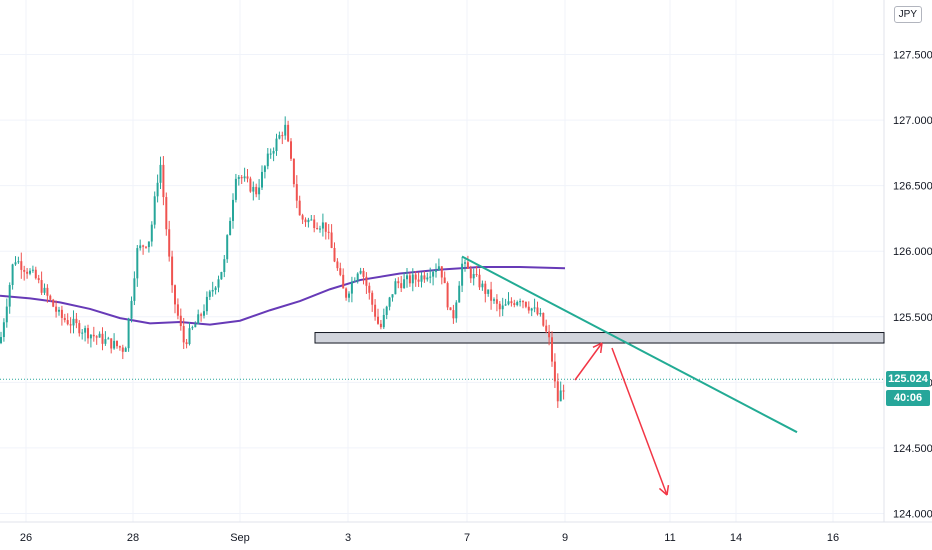 Image resolution: width=932 pixels, height=550 pixels. I want to click on trendline, so click(629, 344).